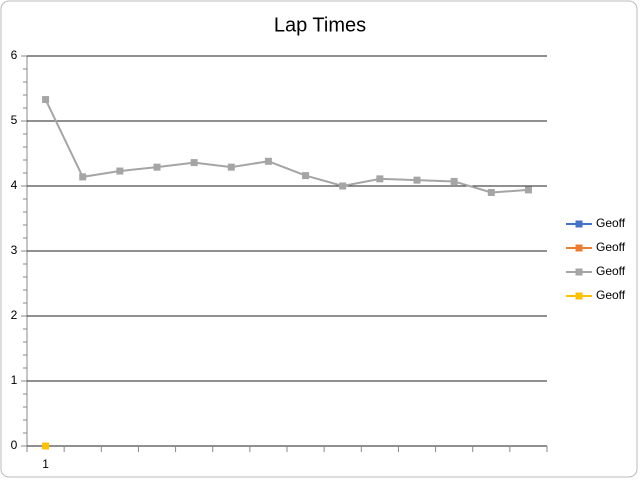 This screenshot has width=640, height=485. What do you see at coordinates (14, 250) in the screenshot?
I see `y-tick-label: 3` at bounding box center [14, 250].